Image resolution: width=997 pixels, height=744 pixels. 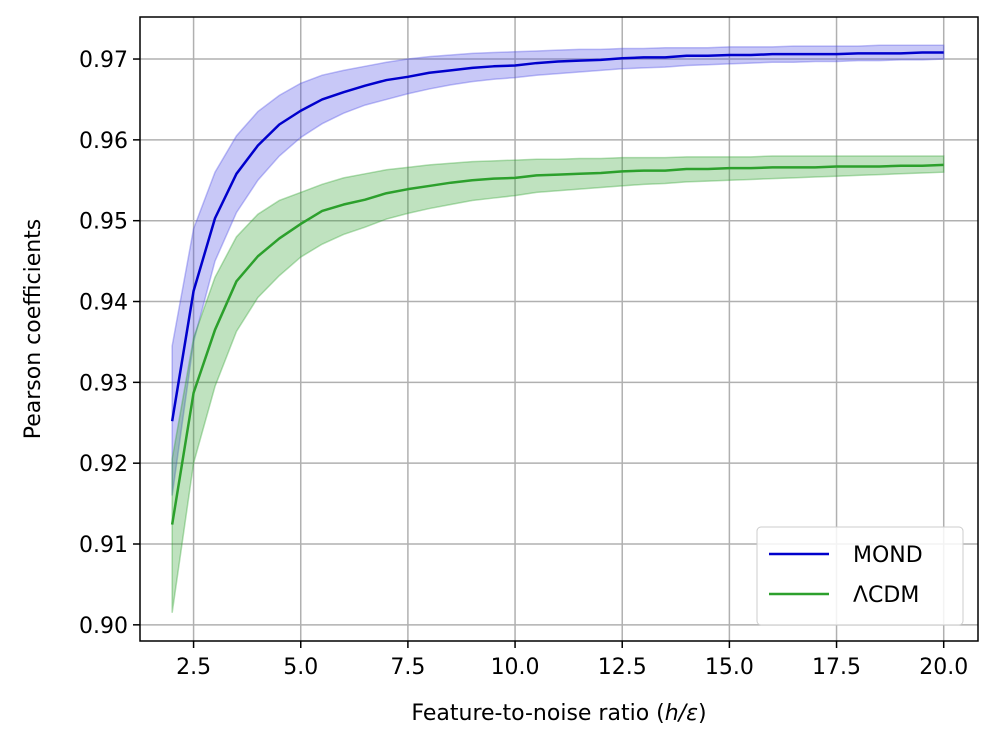 I want to click on legend-label-lcdm: ΛCDM, so click(x=886, y=595).